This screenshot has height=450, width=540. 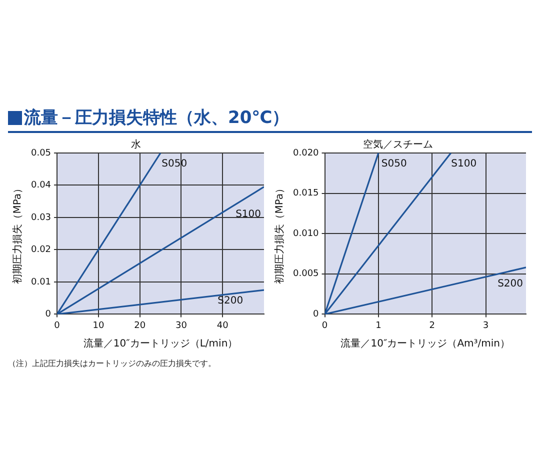 What do you see at coordinates (306, 153) in the screenshot?
I see `y-tick-label: 0.020` at bounding box center [306, 153].